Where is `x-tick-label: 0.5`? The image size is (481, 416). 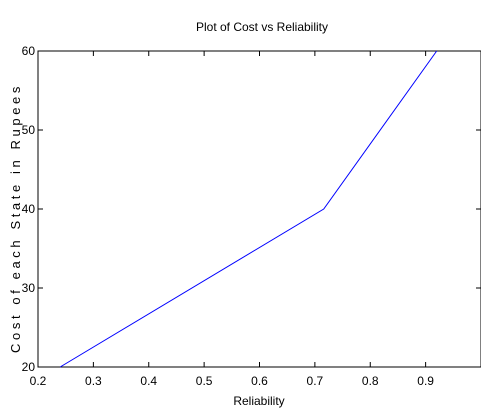 x-tick-label: 0.5 is located at coordinates (204, 381).